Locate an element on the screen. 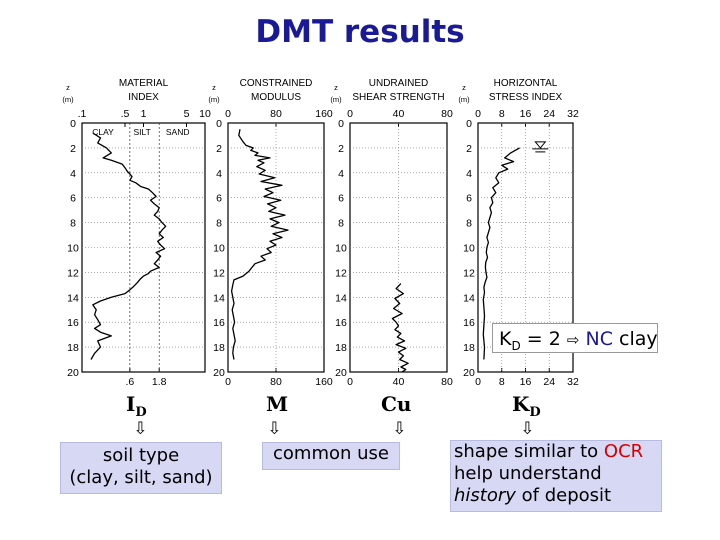 The image size is (720, 540). zone-label: SAND is located at coordinates (178, 132).